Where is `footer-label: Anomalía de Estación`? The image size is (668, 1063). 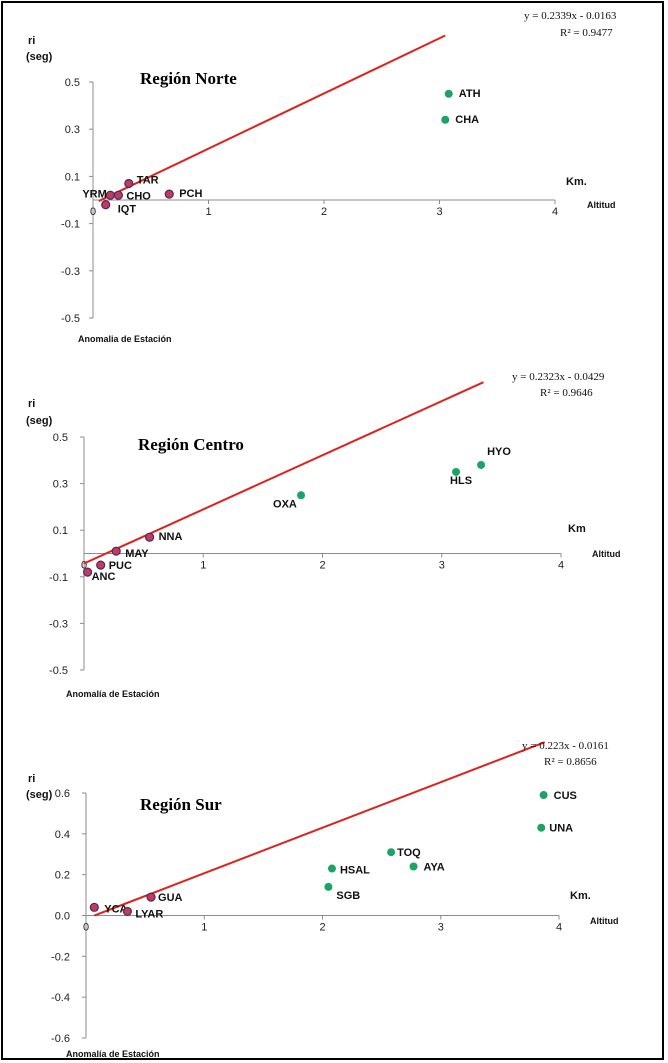
footer-label: Anomalía de Estación is located at coordinates (113, 1054).